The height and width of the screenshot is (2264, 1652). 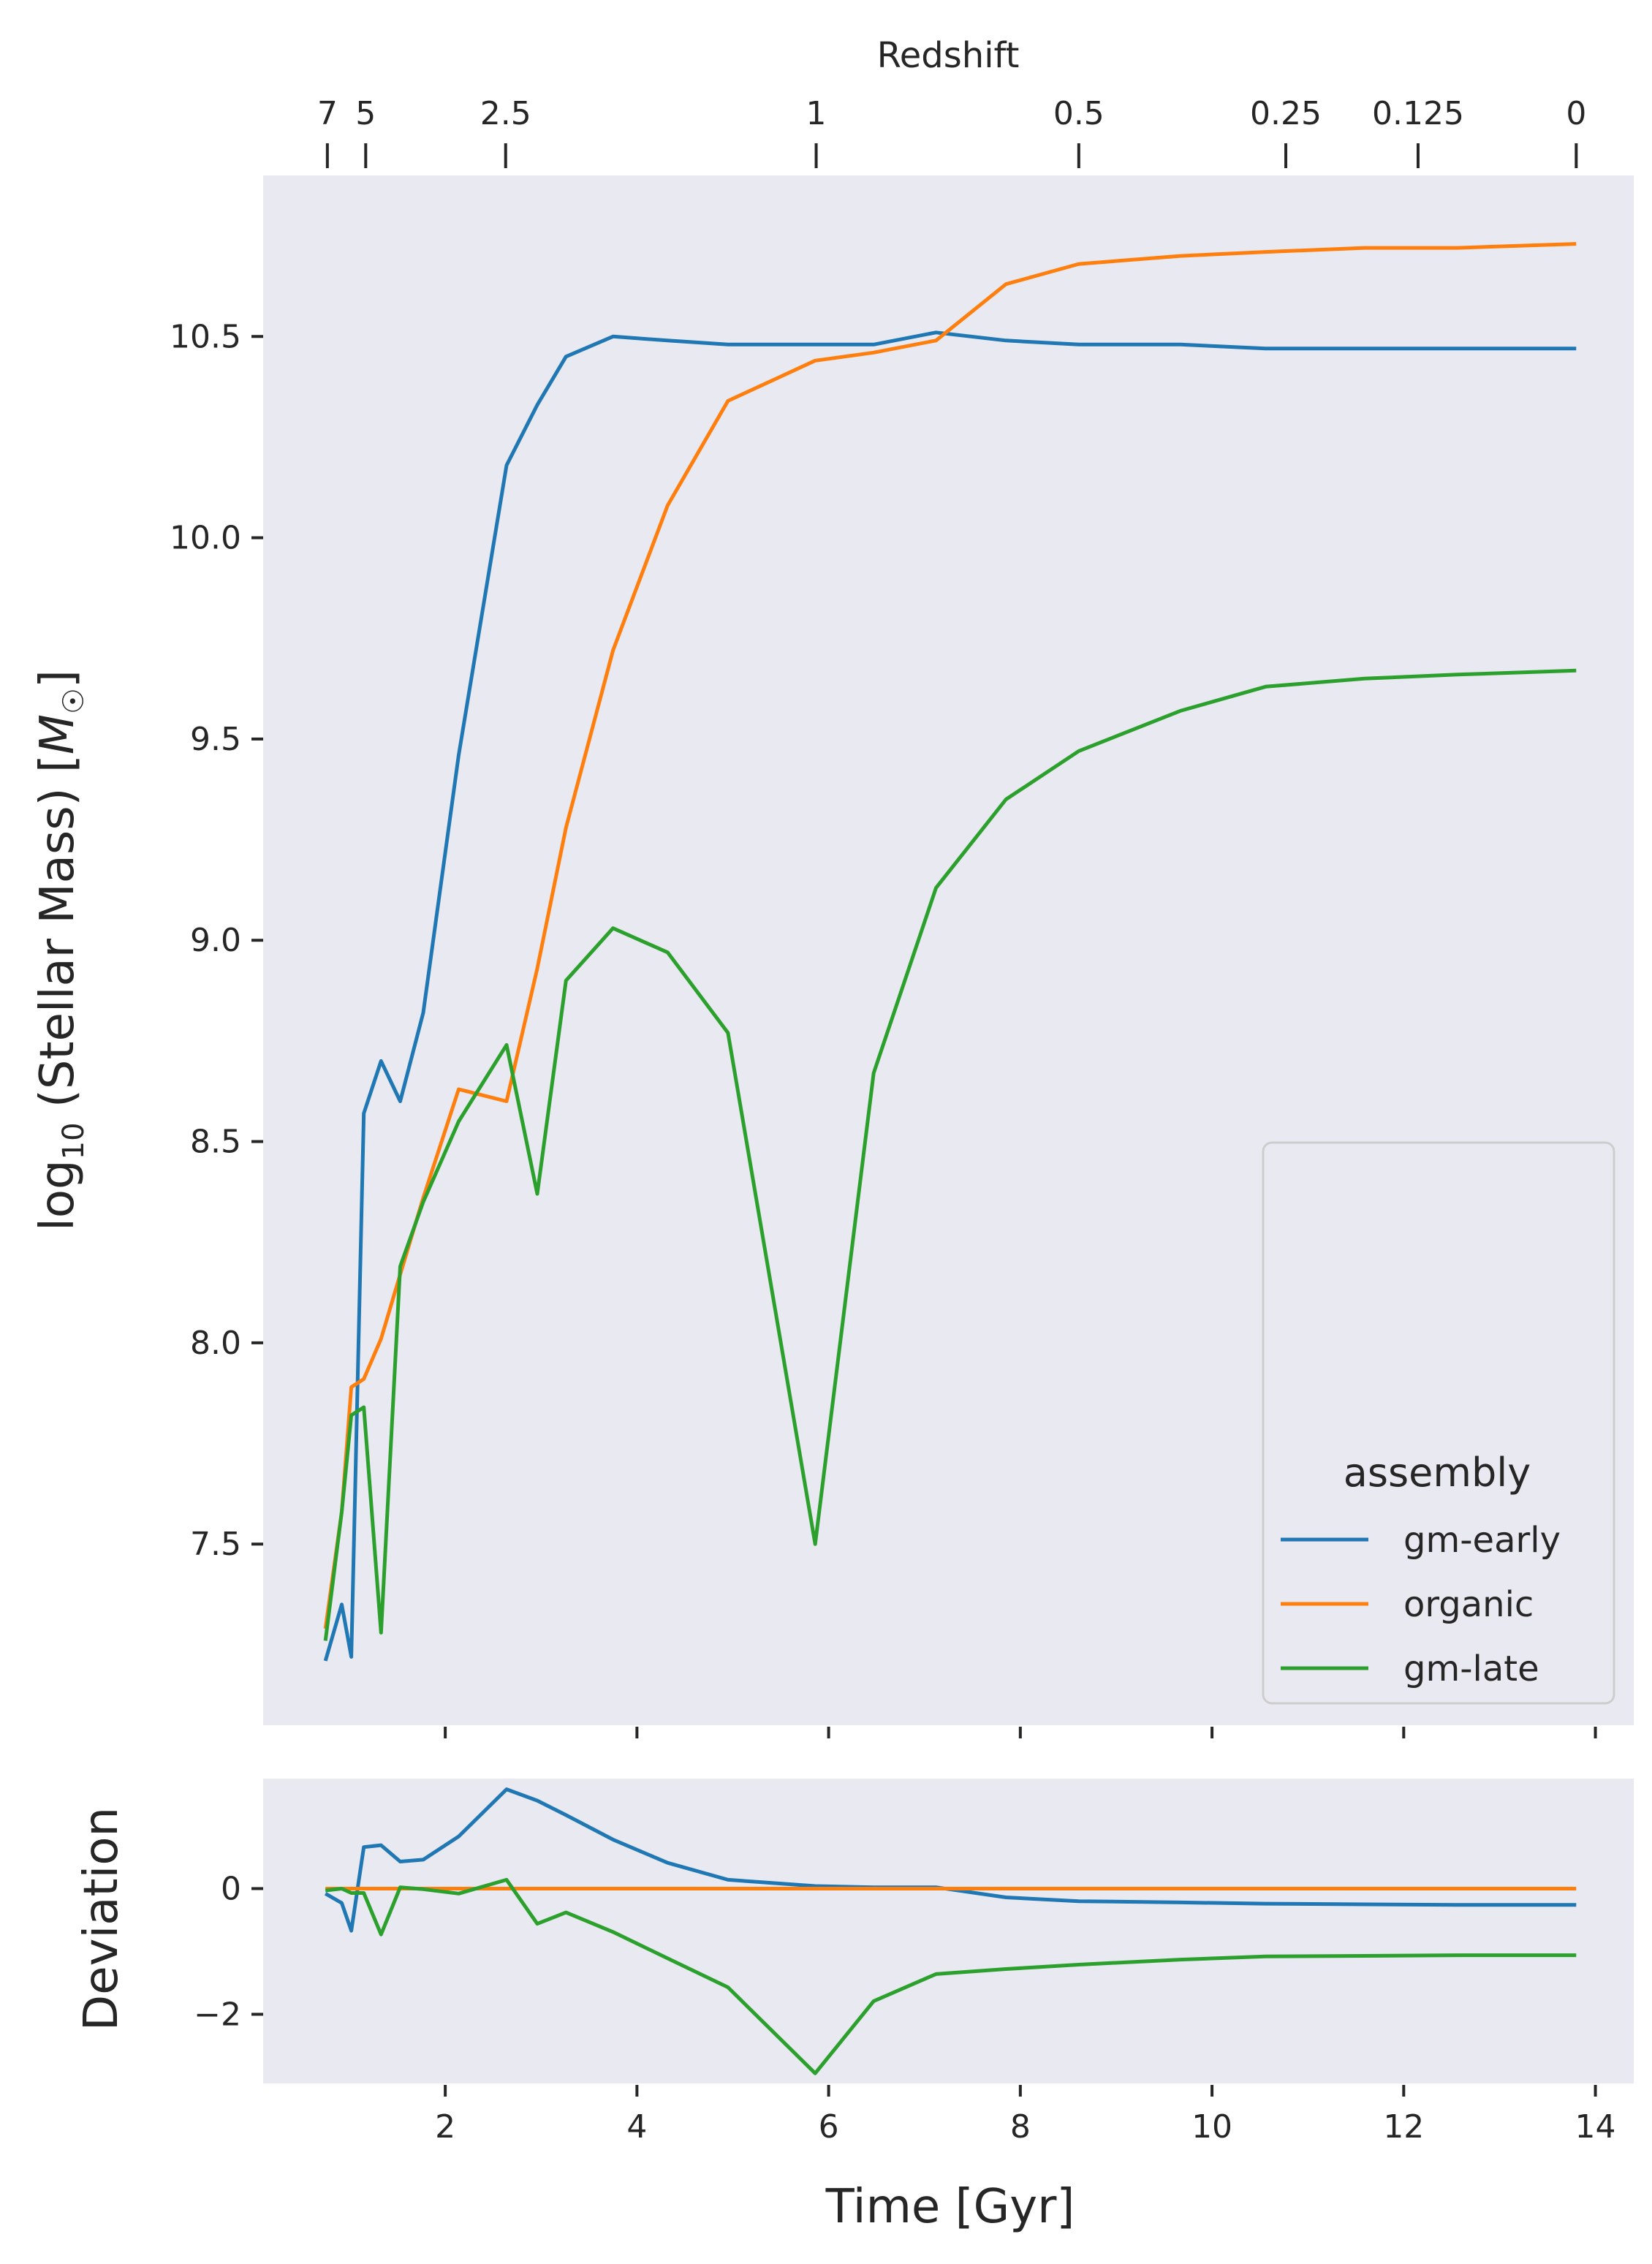 What do you see at coordinates (951, 1860) in the screenshot?
I see `deviation-line-gm-early` at bounding box center [951, 1860].